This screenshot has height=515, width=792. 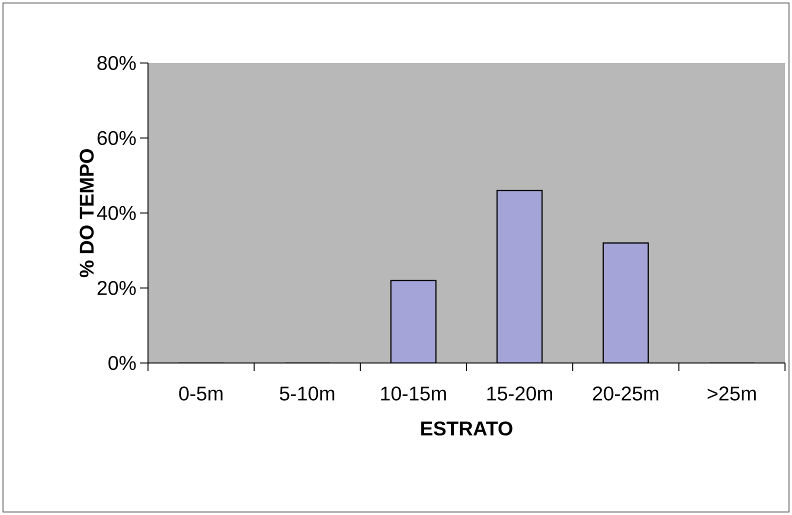 What do you see at coordinates (116, 63) in the screenshot?
I see `y-tick-label: 80%` at bounding box center [116, 63].